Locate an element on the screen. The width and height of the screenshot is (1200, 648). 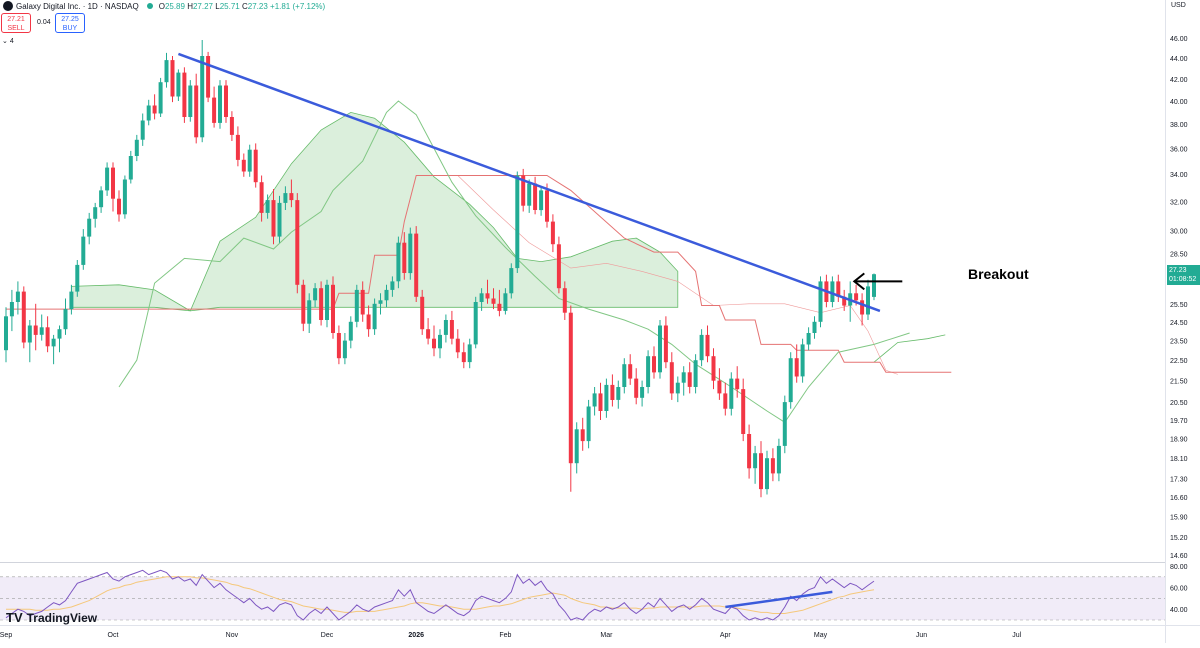
currency-label: USD is located at coordinates (1178, 5).